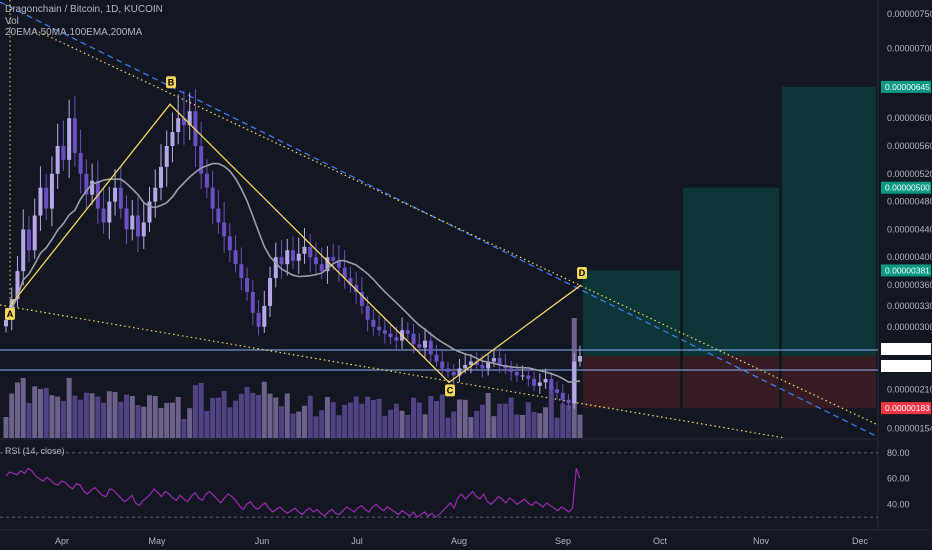 This screenshot has height=550, width=932. What do you see at coordinates (62, 541) in the screenshot?
I see `time-tick-label: Apr` at bounding box center [62, 541].